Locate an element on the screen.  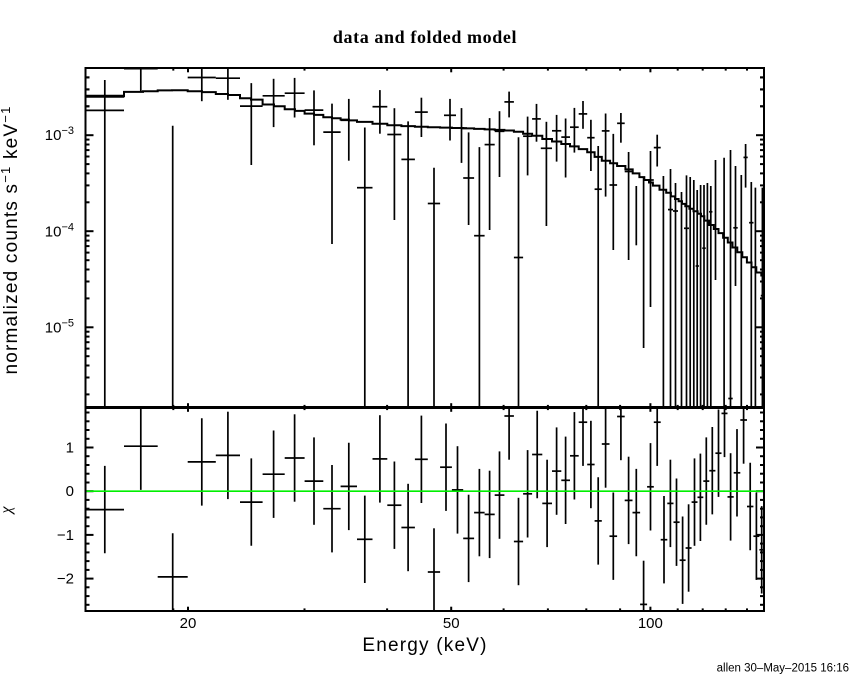
svg-text: data and folded model is located at coordinates (425, 37).